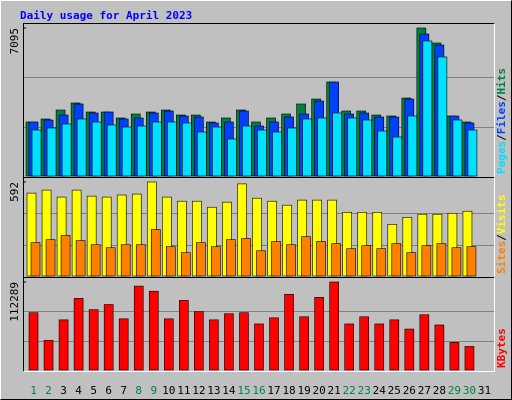 The height and width of the screenshot is (400, 512). Describe the element at coordinates (439, 390) in the screenshot. I see `x-tick-label: 28` at that location.